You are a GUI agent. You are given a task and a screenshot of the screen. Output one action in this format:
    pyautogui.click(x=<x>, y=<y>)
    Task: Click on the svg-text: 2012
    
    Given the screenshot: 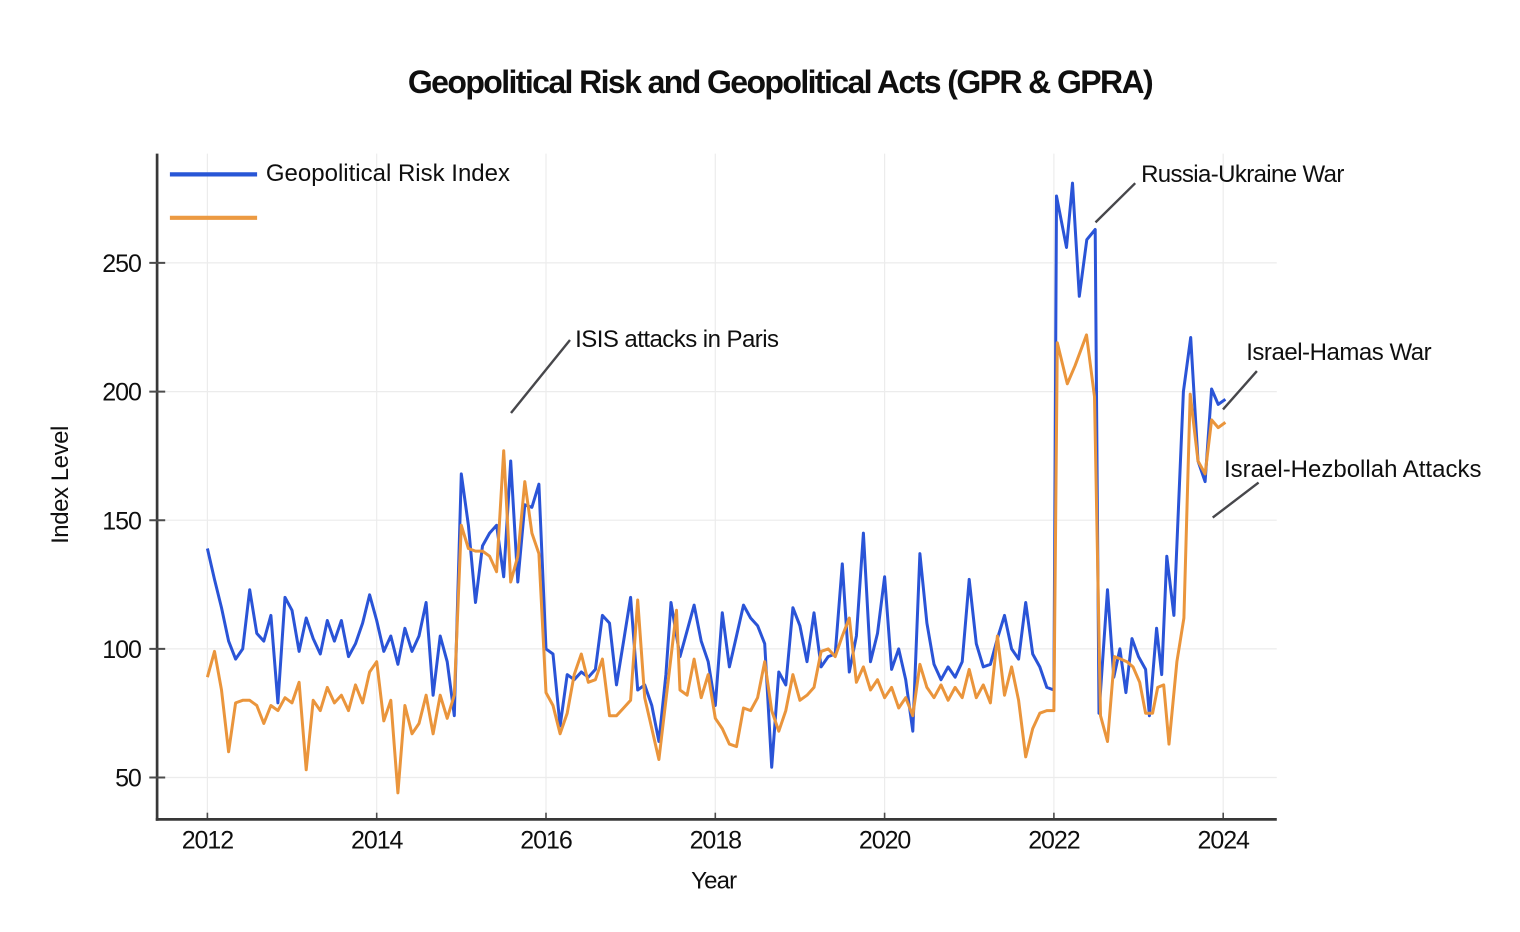 What is the action you would take?
    pyautogui.click(x=208, y=841)
    